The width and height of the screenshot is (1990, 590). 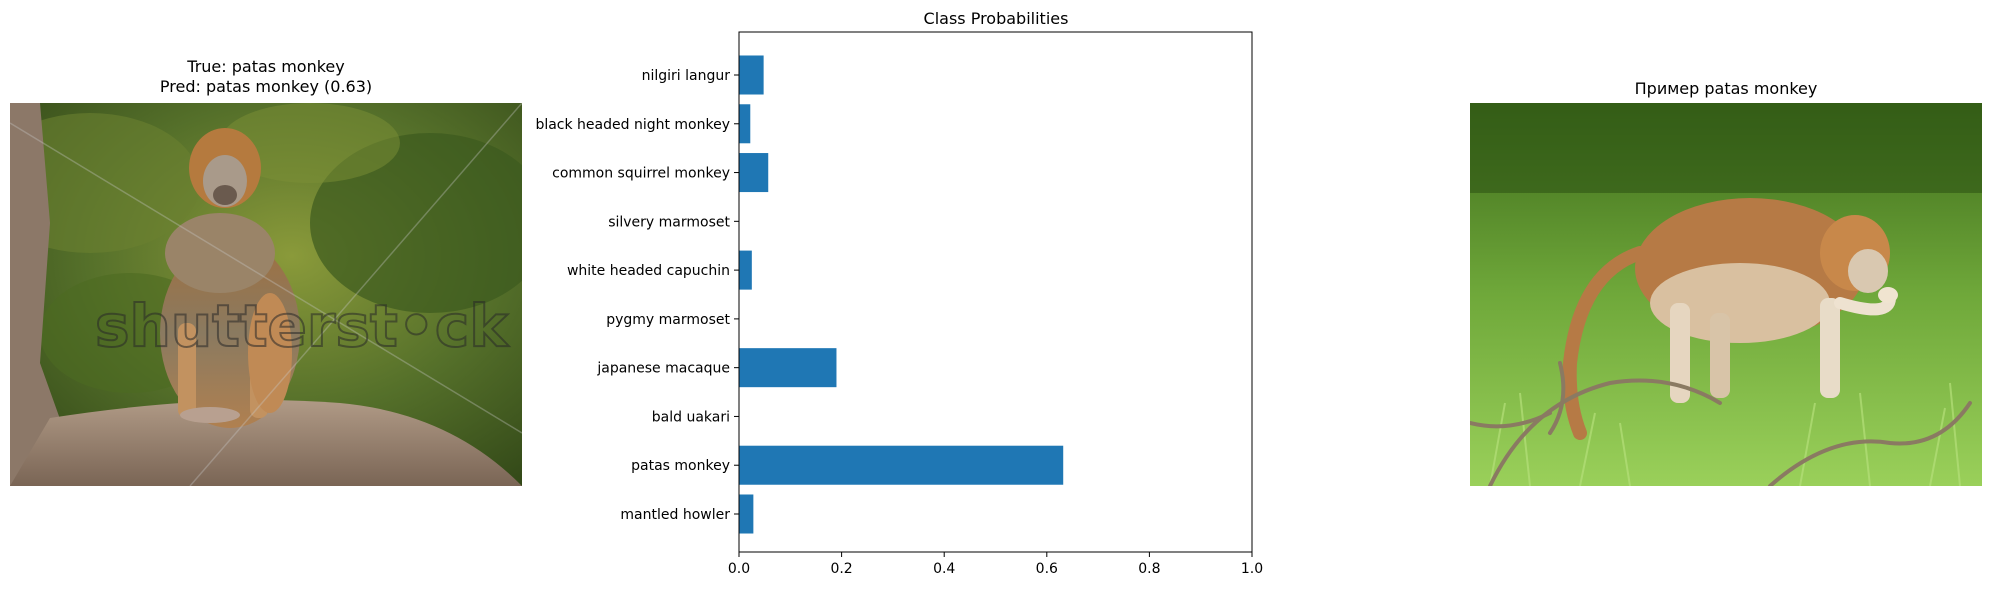 I want to click on x-tick-label: 0.4, so click(x=944, y=569).